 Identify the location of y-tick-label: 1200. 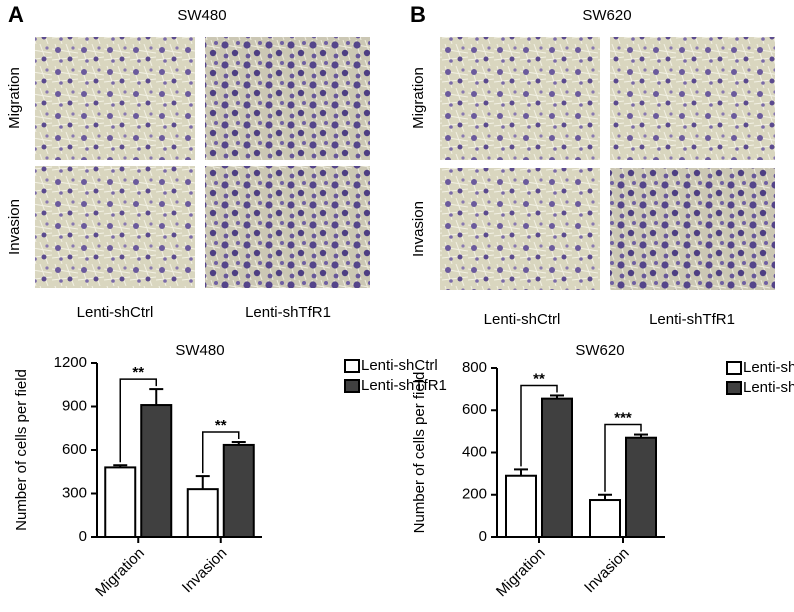
(70, 362).